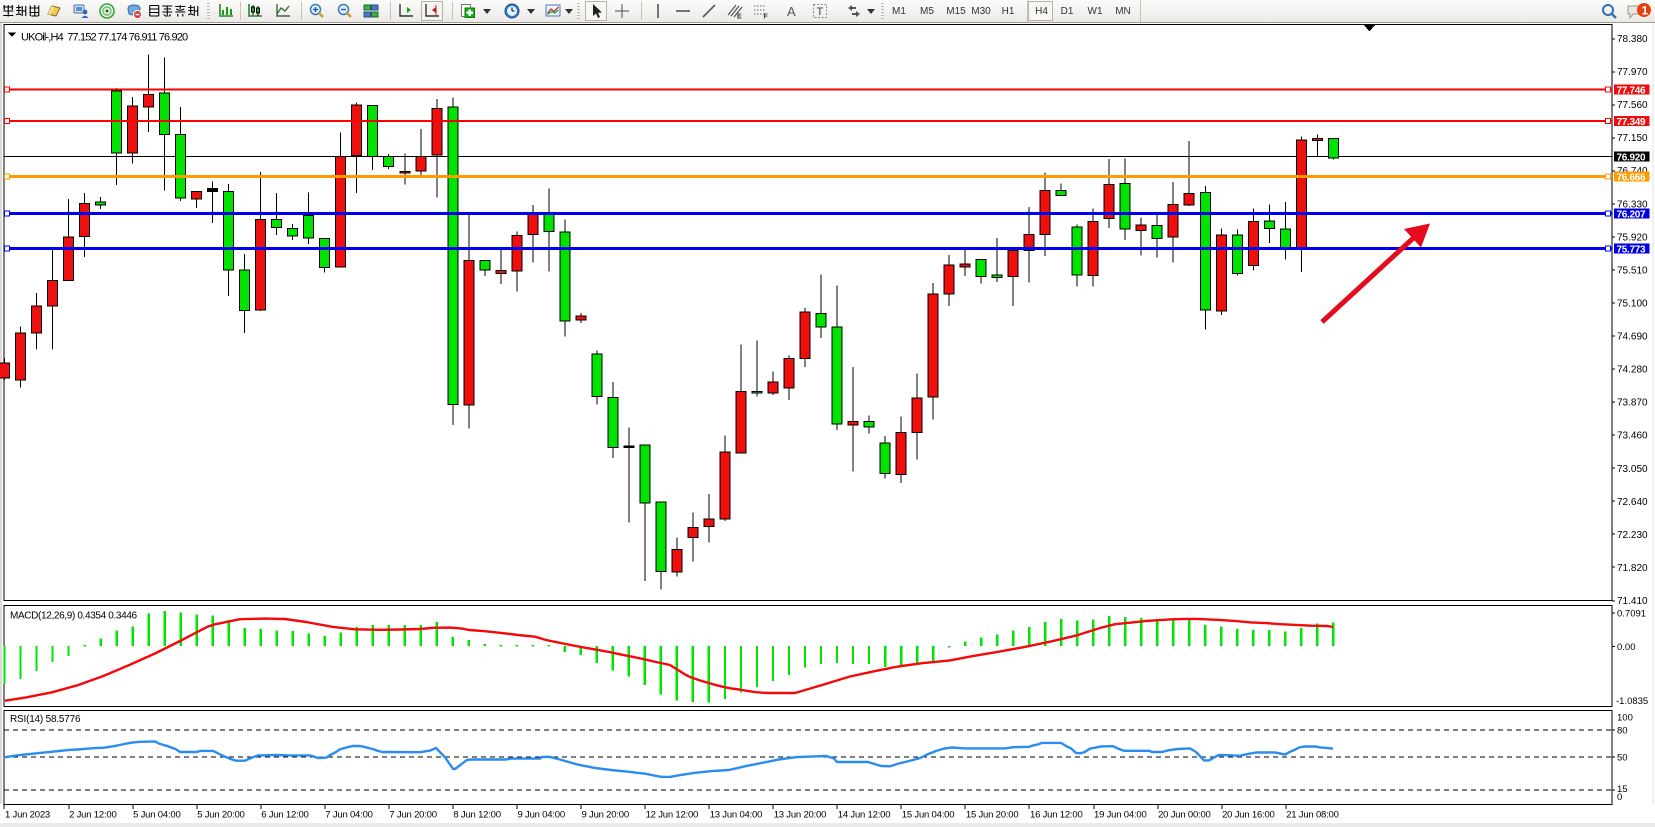  Describe the element at coordinates (348, 815) in the screenshot. I see `svg-text: 7 Jun 04:00` at that location.